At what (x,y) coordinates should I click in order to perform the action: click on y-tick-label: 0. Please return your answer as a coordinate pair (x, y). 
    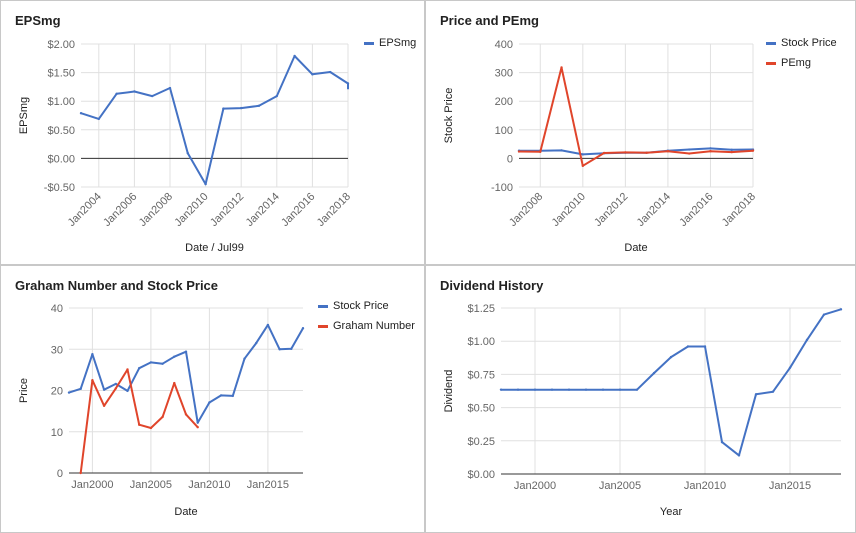
    Looking at the image, I should click on (510, 159).